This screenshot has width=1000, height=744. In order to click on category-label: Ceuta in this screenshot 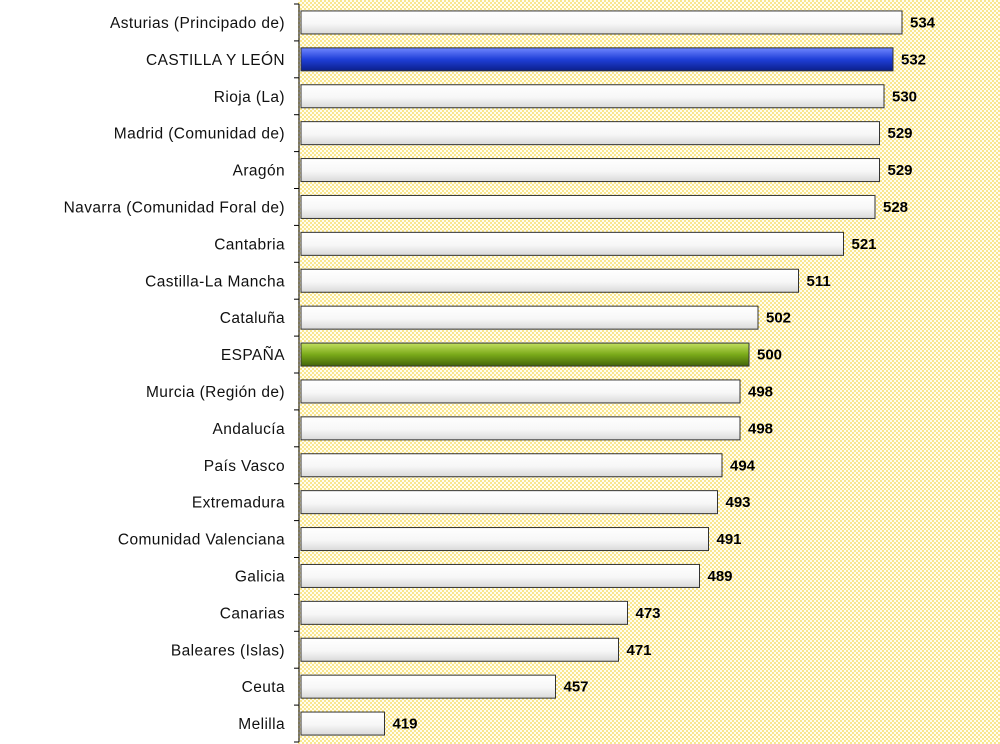, I will do `click(263, 687)`.